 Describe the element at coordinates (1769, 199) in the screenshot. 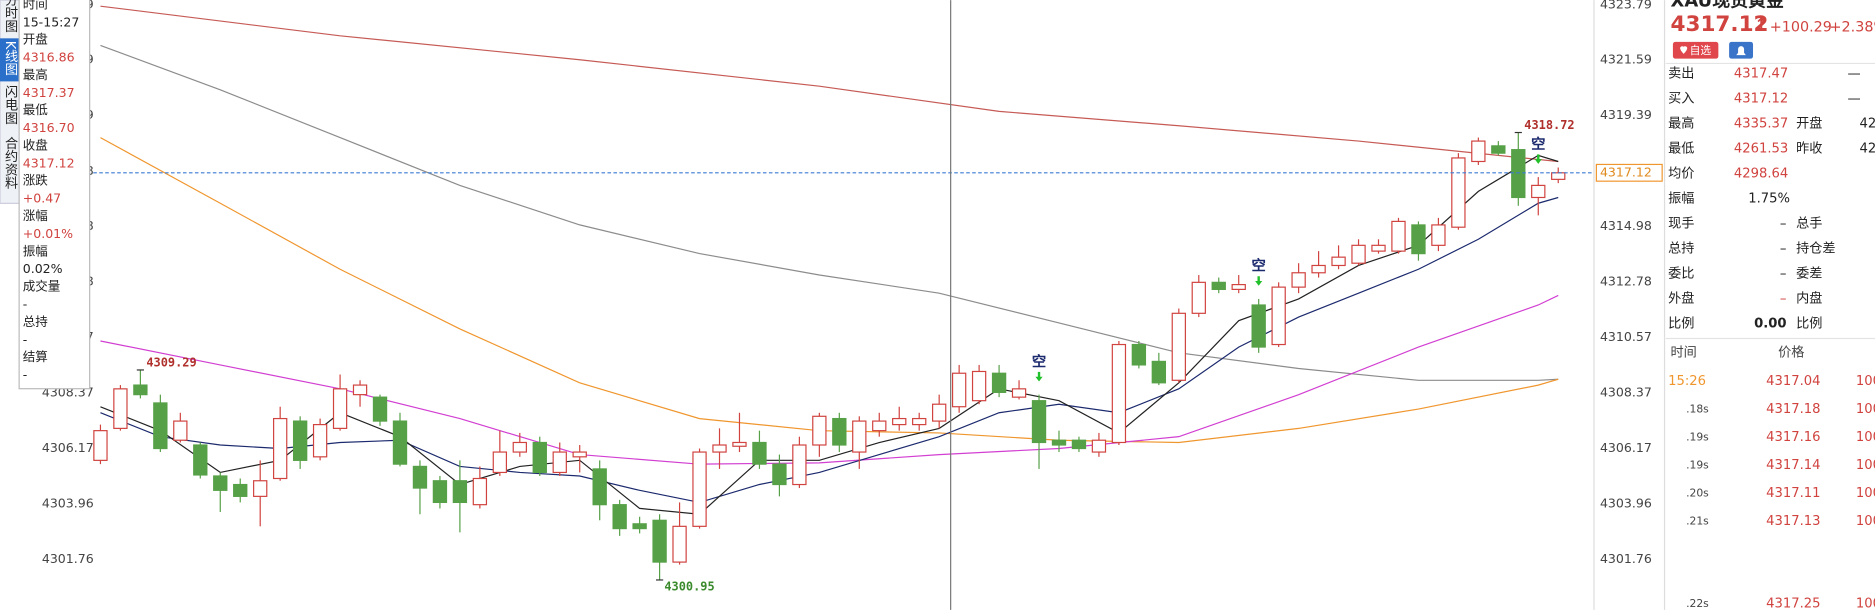

I see `quote-value: 1.75%` at that location.